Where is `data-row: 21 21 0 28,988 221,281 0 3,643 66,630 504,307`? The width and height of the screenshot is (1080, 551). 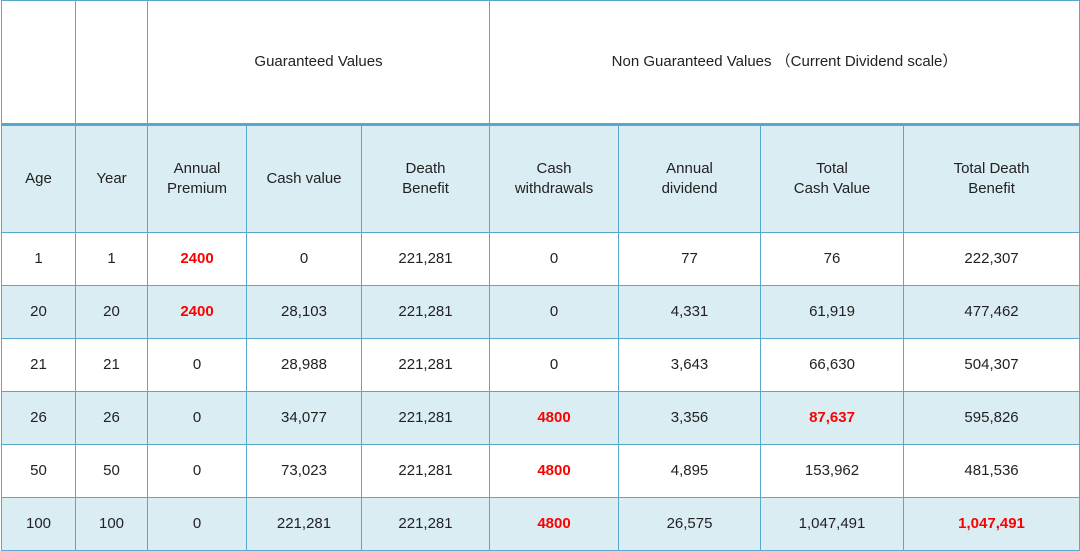 data-row: 21 21 0 28,988 221,281 0 3,643 66,630 504,307 is located at coordinates (540, 365).